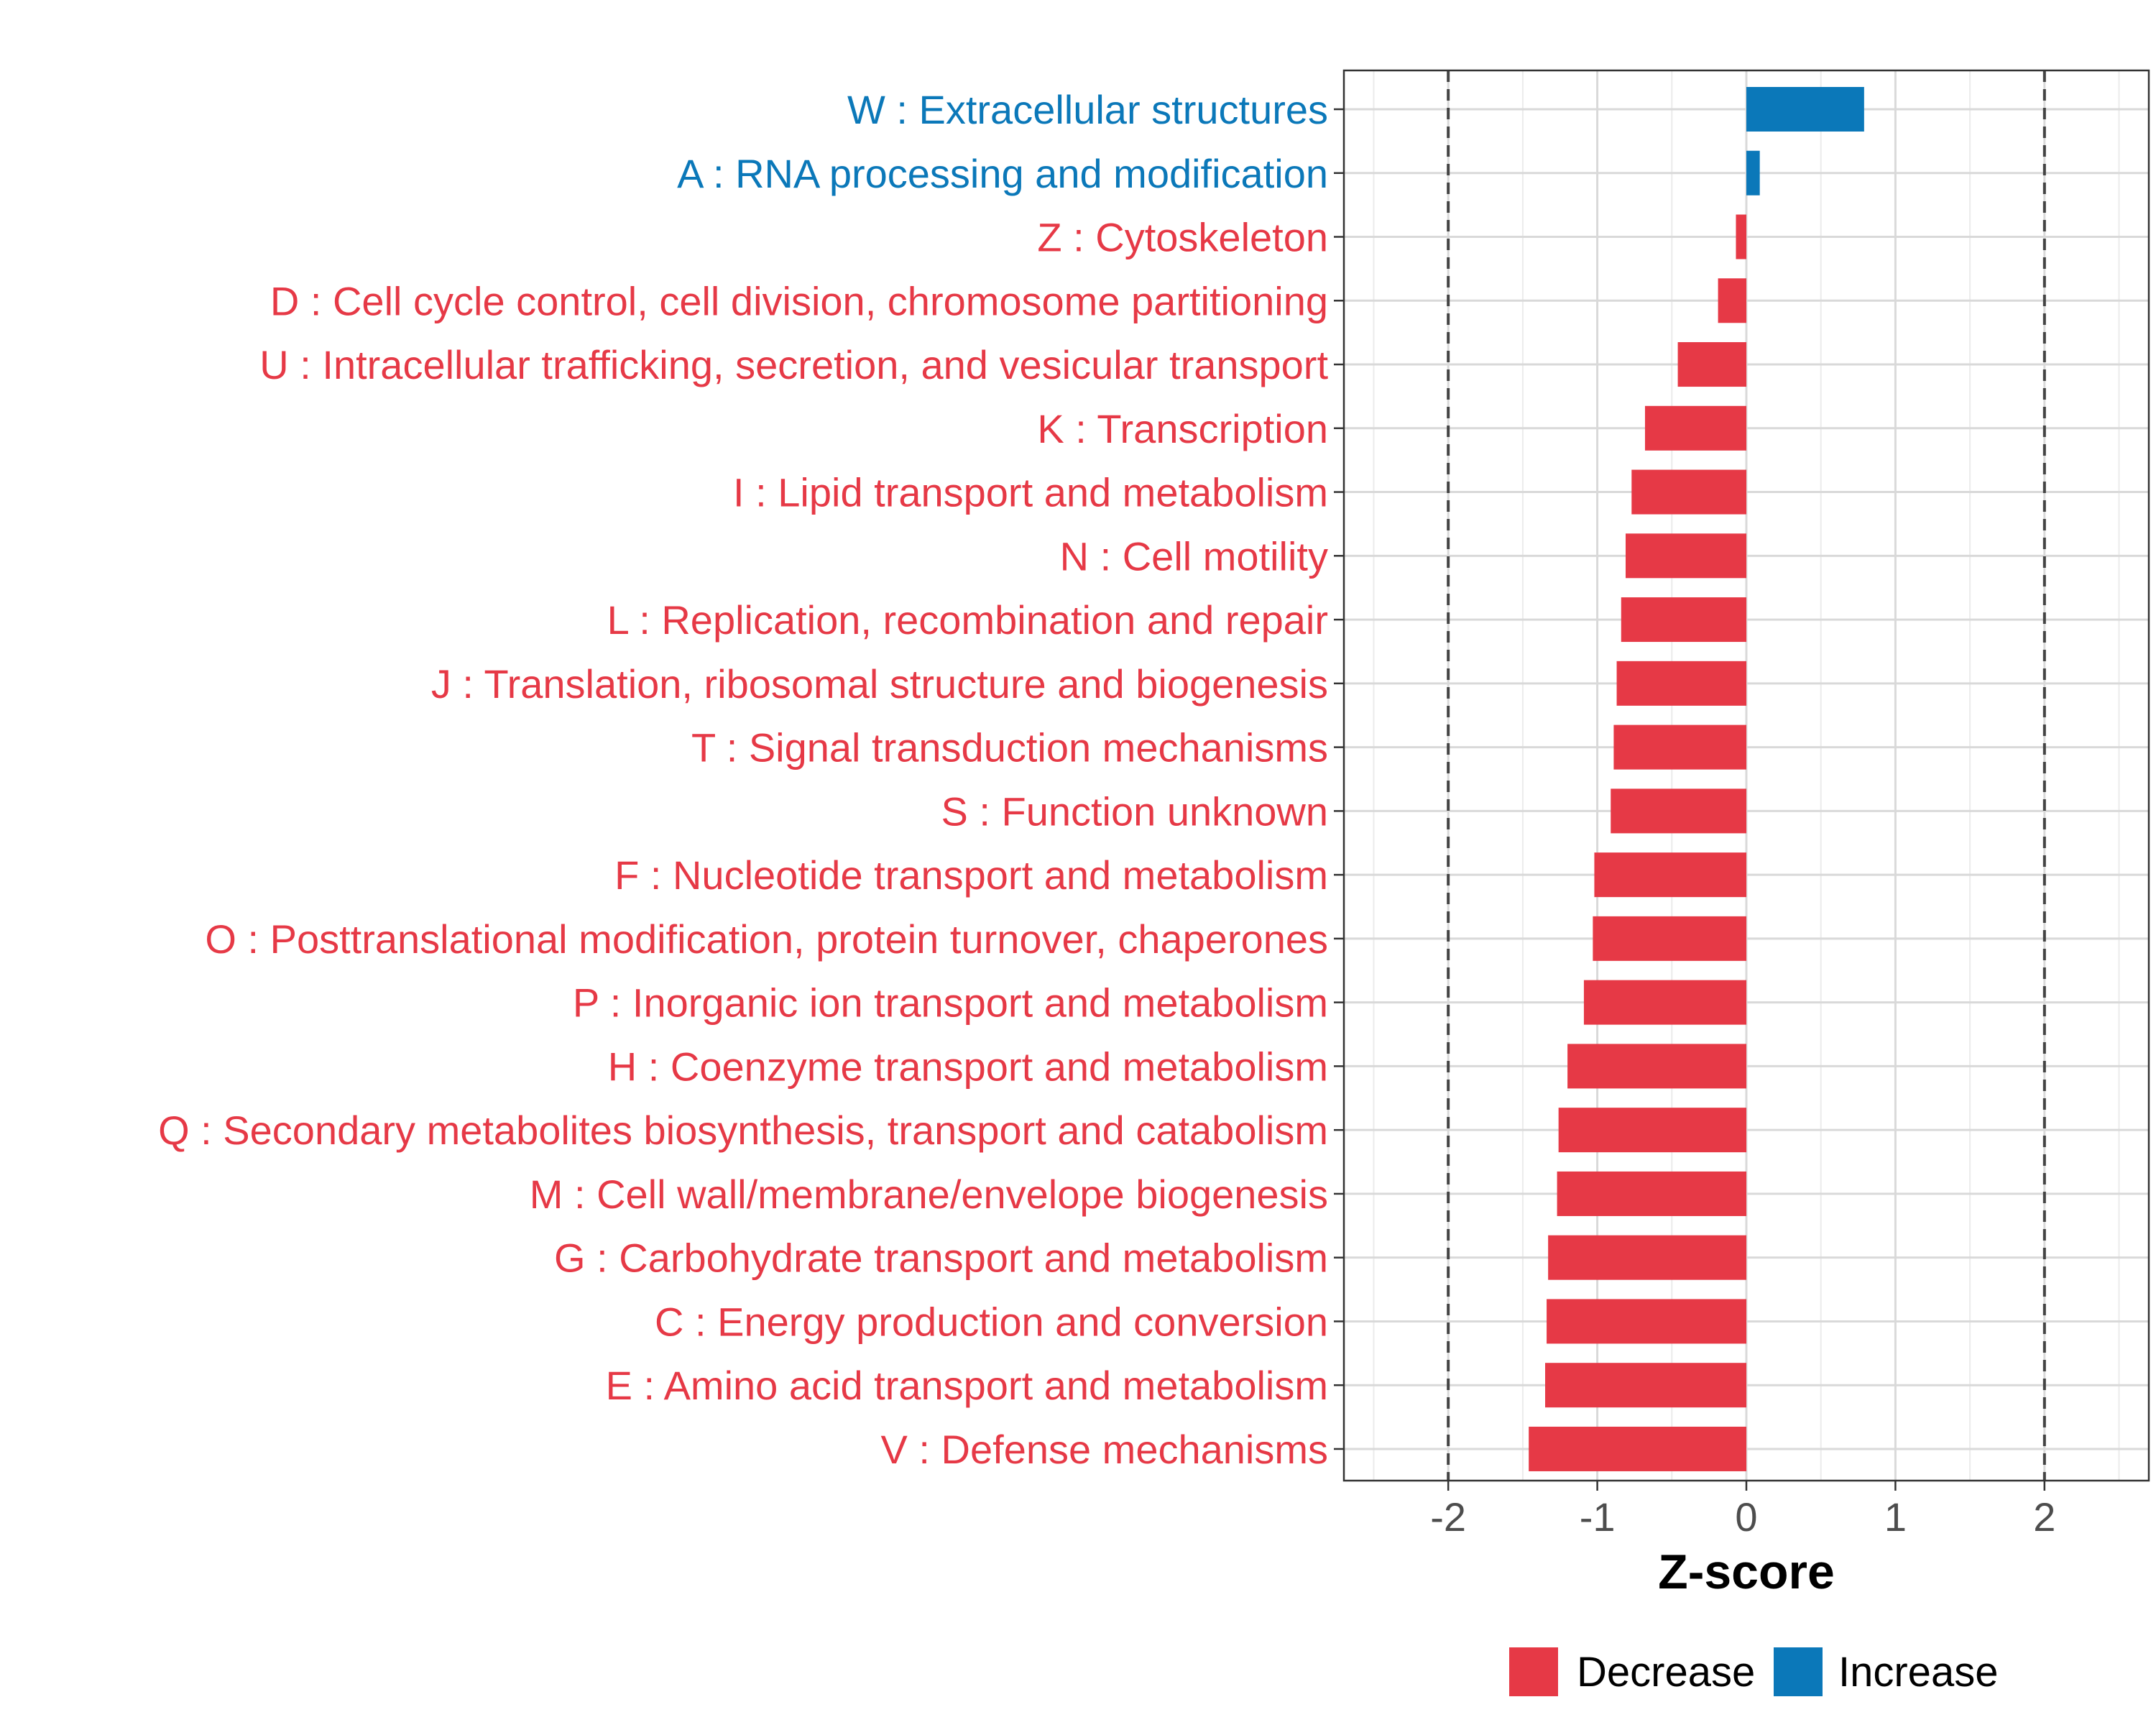 The height and width of the screenshot is (1725, 2156). What do you see at coordinates (2044, 1517) in the screenshot?
I see `x-tick-label: 2` at bounding box center [2044, 1517].